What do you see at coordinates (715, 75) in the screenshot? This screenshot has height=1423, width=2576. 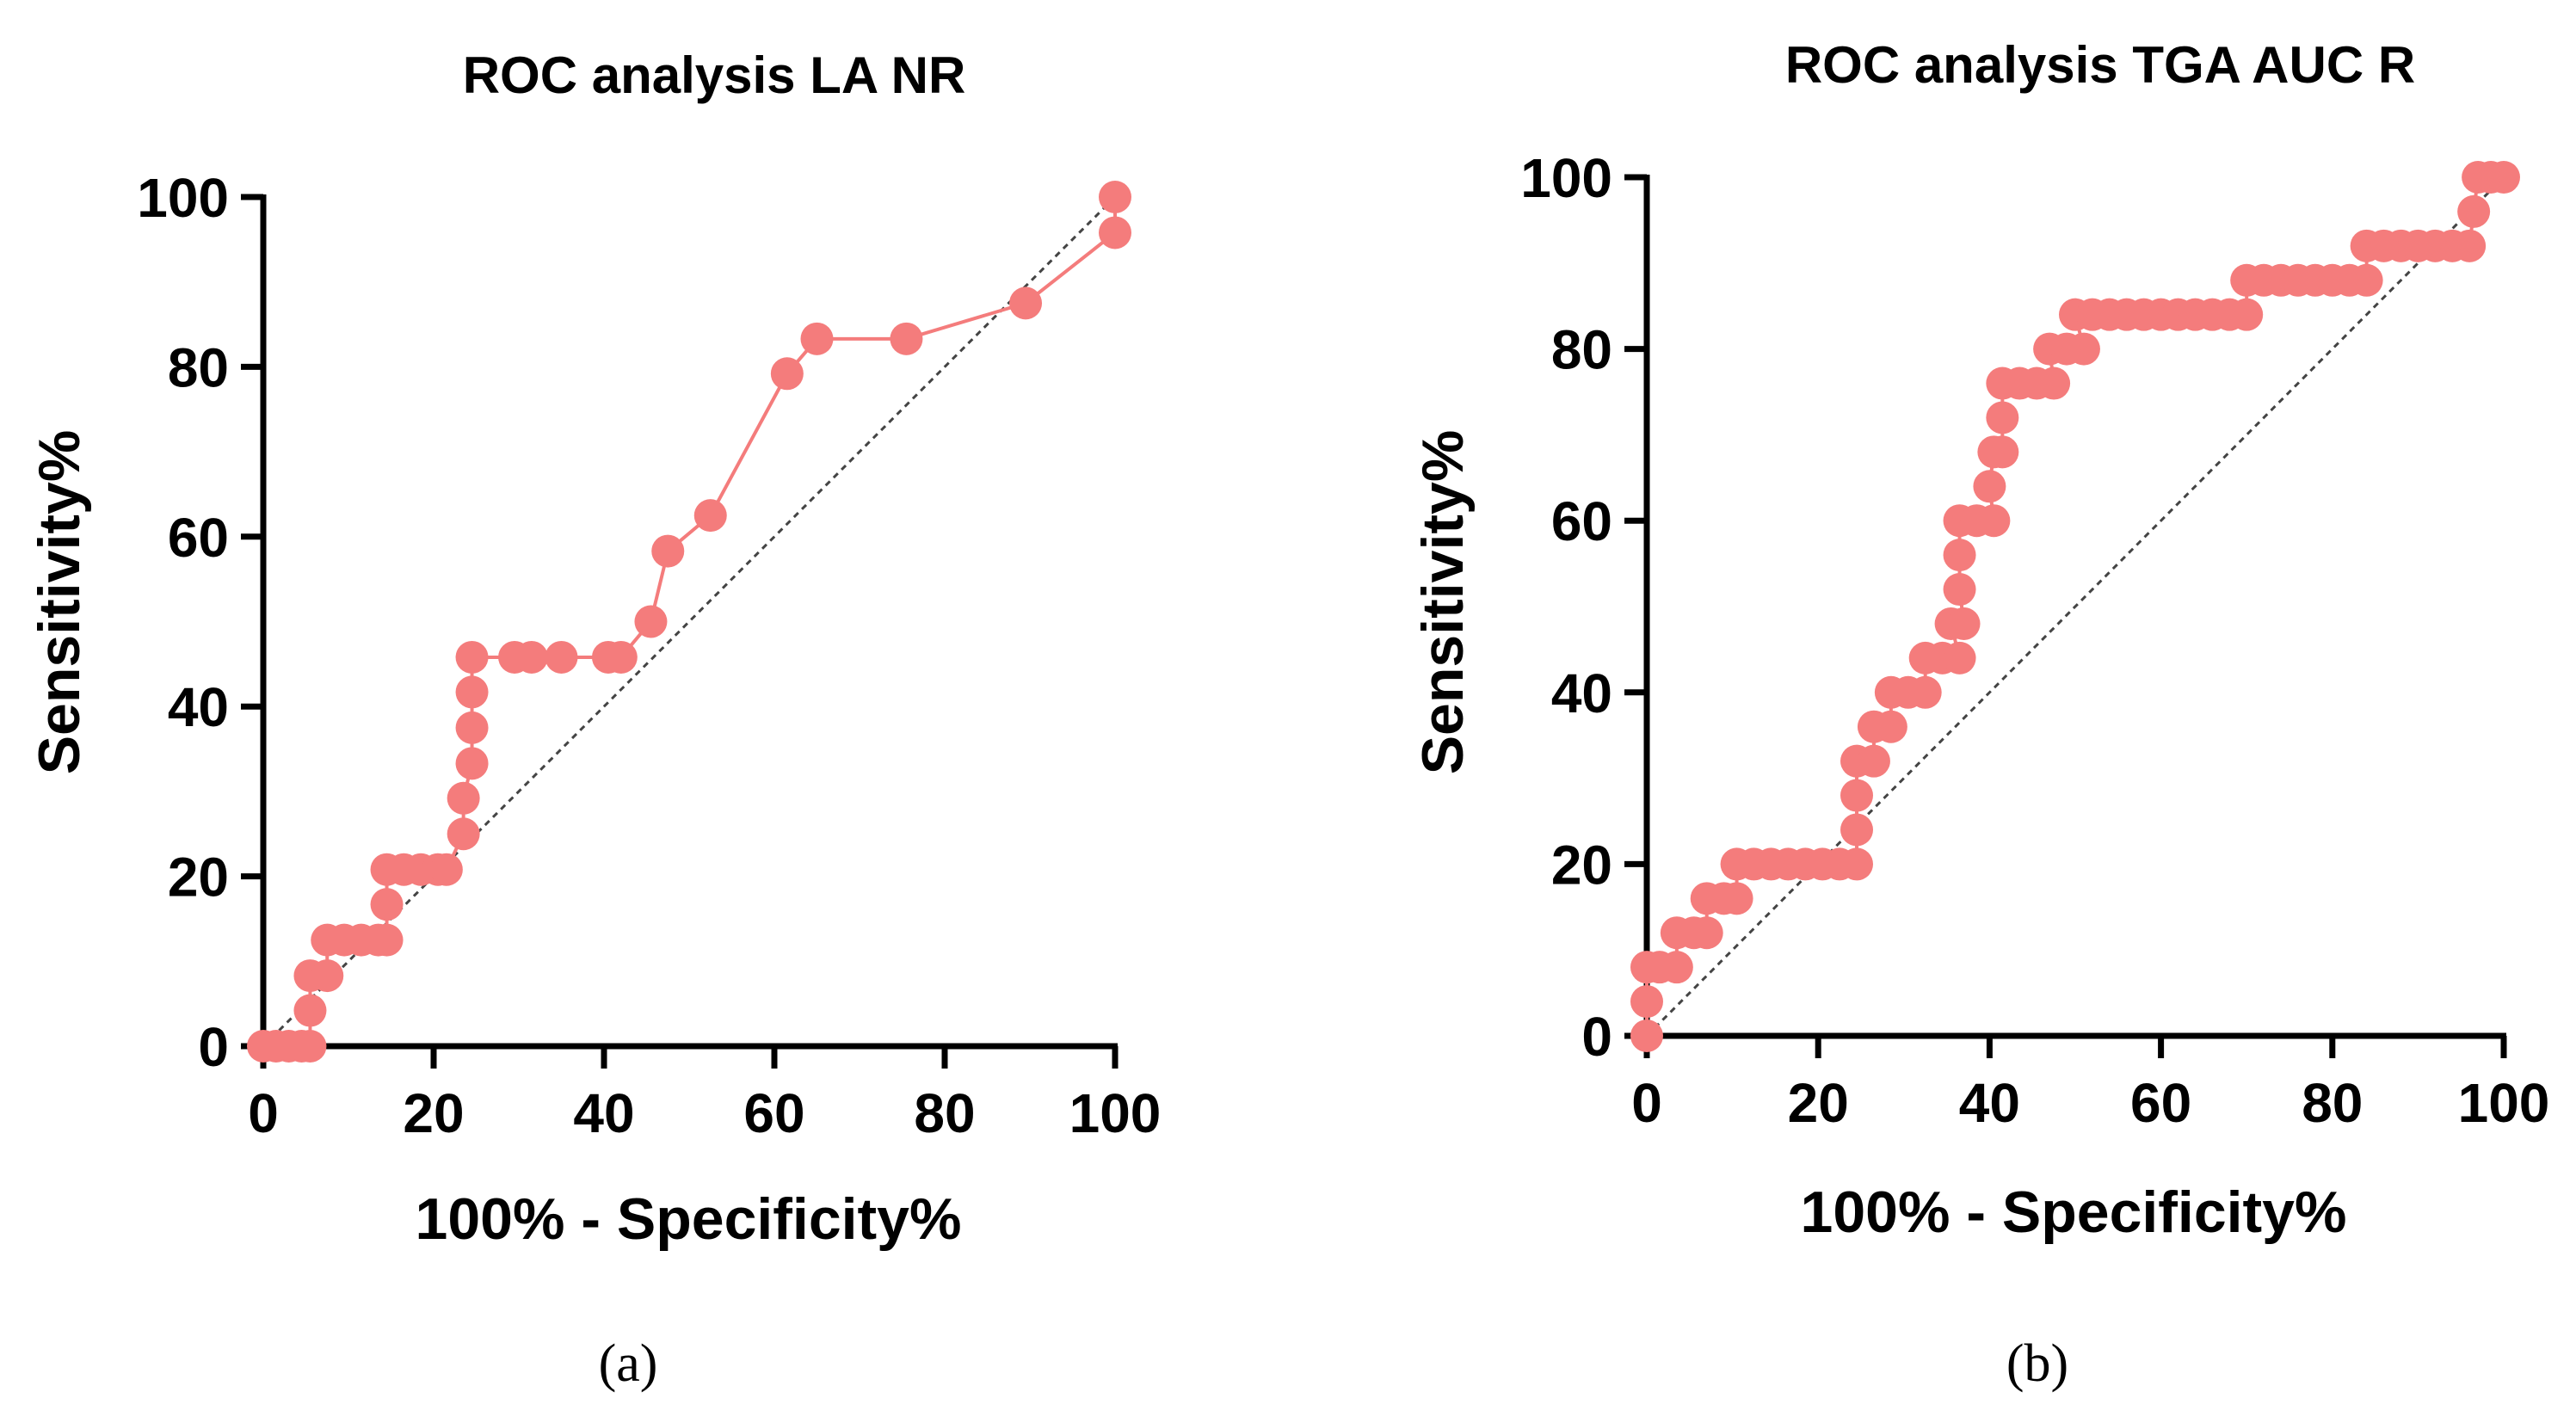 I see `chart-title: ROC analysis LA NR` at bounding box center [715, 75].